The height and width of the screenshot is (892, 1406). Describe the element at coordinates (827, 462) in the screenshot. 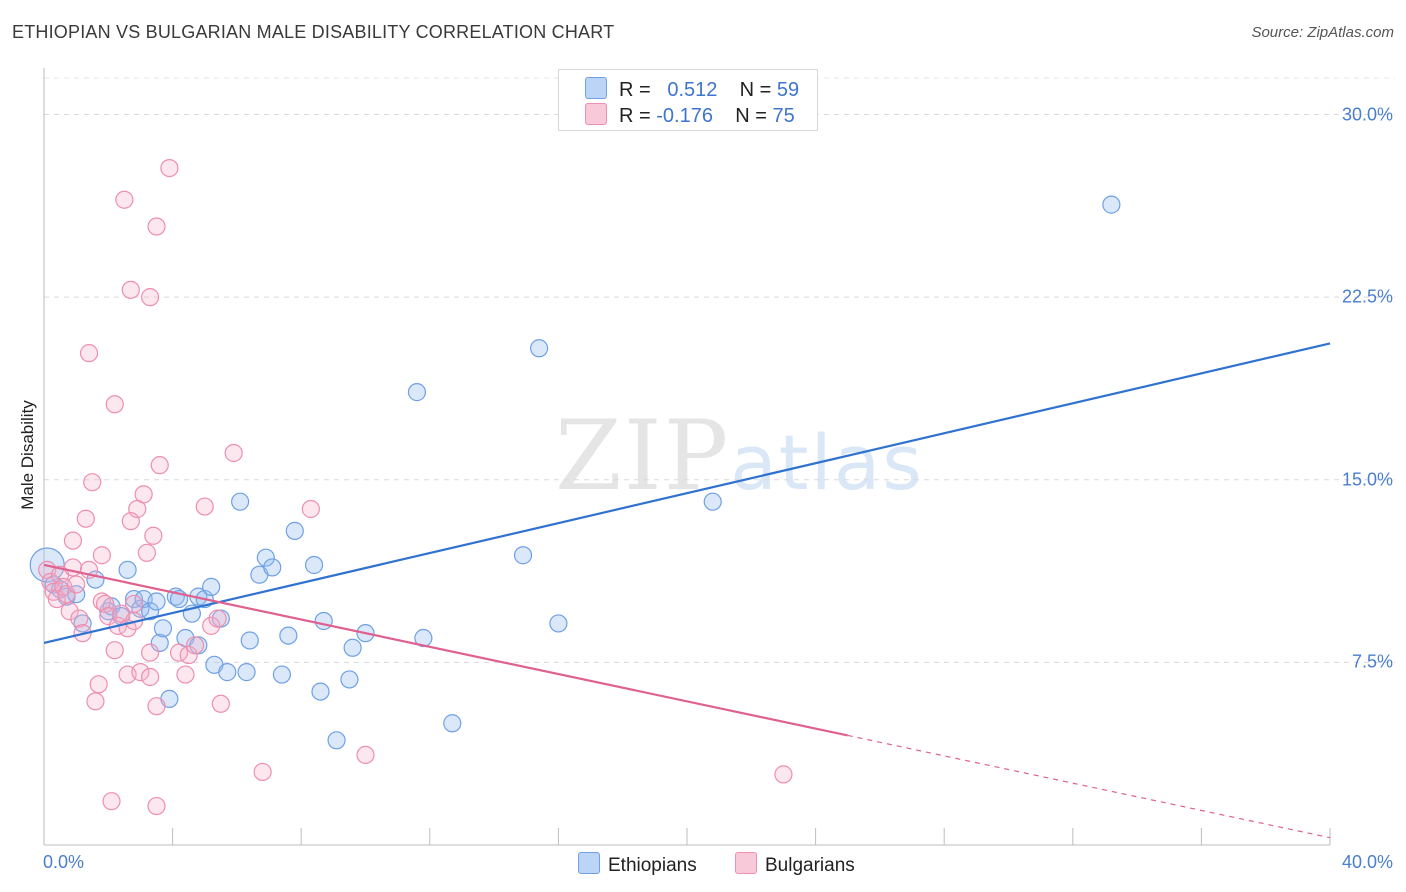

I see `watermark-atlas: atlas` at that location.